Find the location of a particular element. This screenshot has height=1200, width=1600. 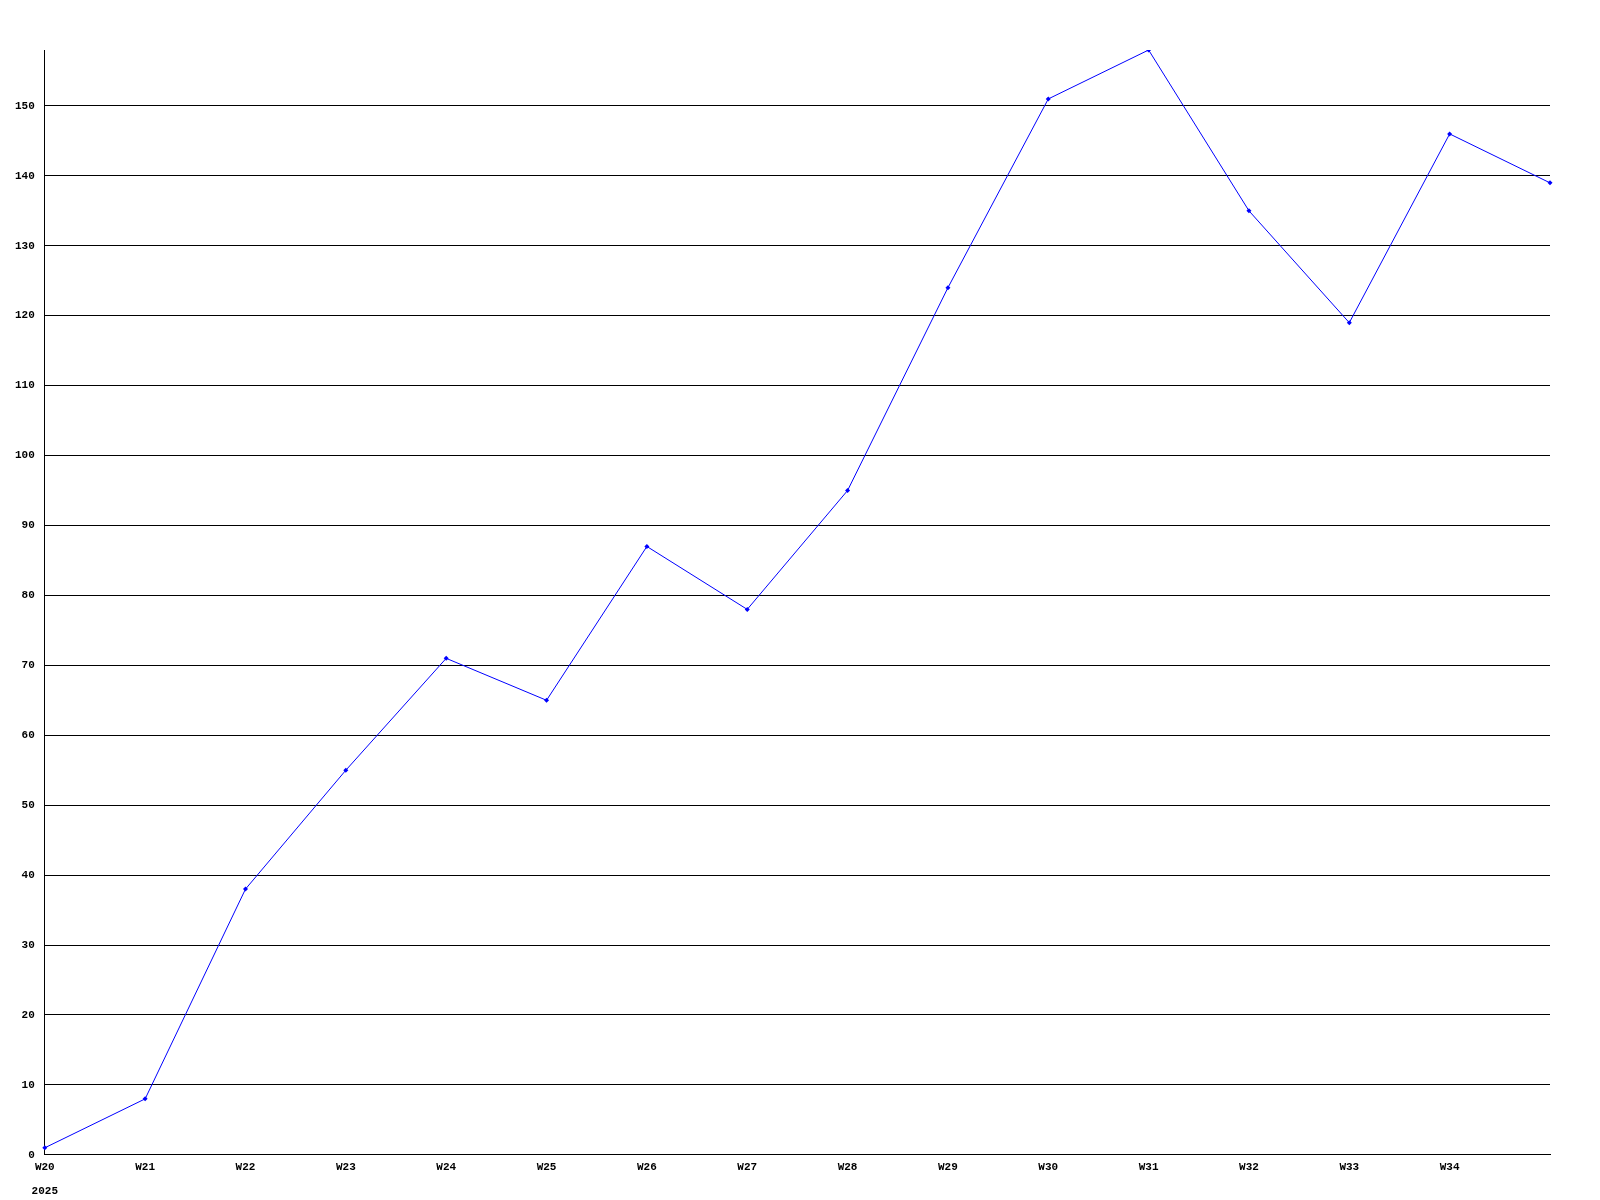

y-tick-label: 110 is located at coordinates (24, 385).